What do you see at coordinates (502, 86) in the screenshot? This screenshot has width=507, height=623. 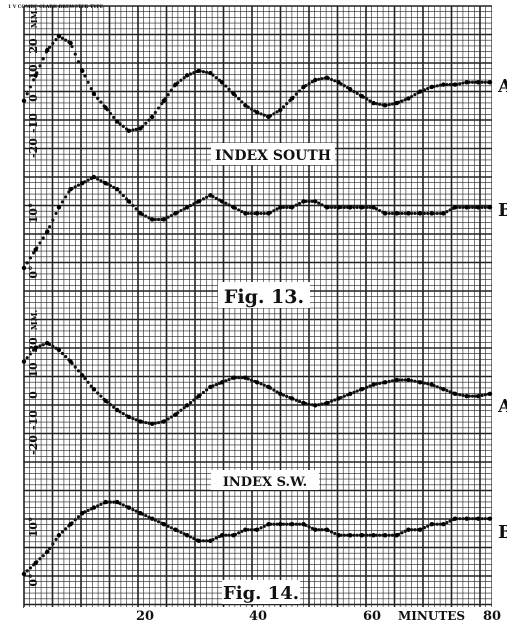 I see `fig13-series-A-label: A` at bounding box center [502, 86].